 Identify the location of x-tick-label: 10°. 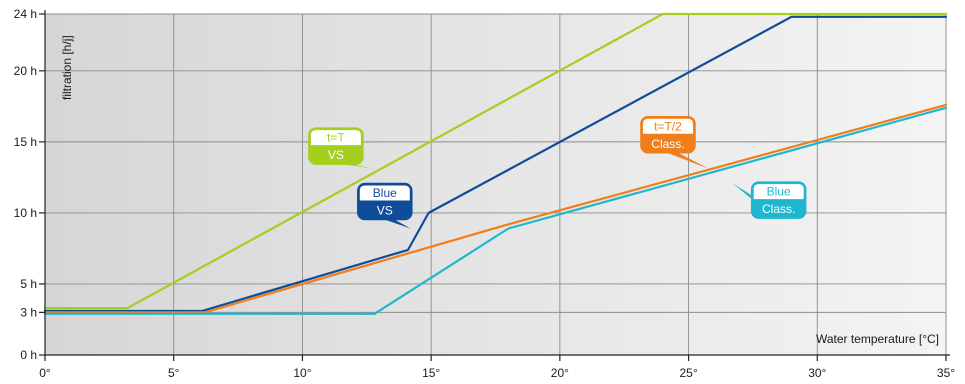
(302, 373).